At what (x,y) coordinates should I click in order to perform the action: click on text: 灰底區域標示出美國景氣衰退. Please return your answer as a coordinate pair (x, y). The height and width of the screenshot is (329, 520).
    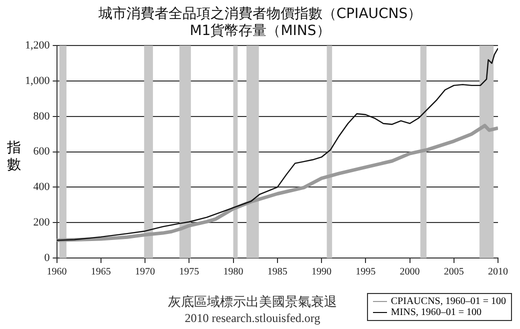
    Looking at the image, I should click on (252, 302).